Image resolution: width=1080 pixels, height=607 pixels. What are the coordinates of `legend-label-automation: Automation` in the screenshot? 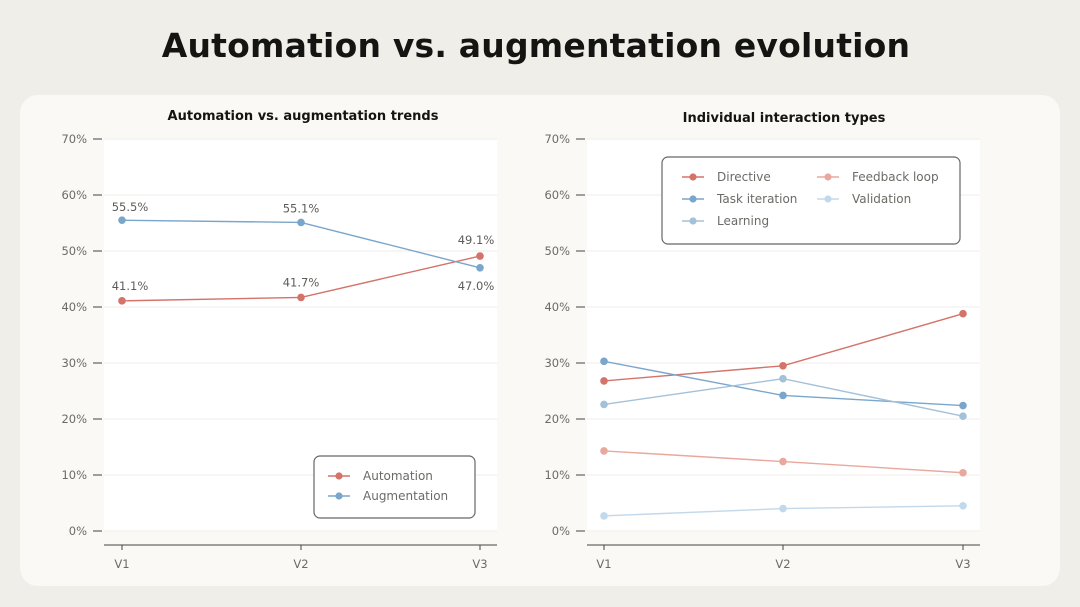 It's located at (398, 476).